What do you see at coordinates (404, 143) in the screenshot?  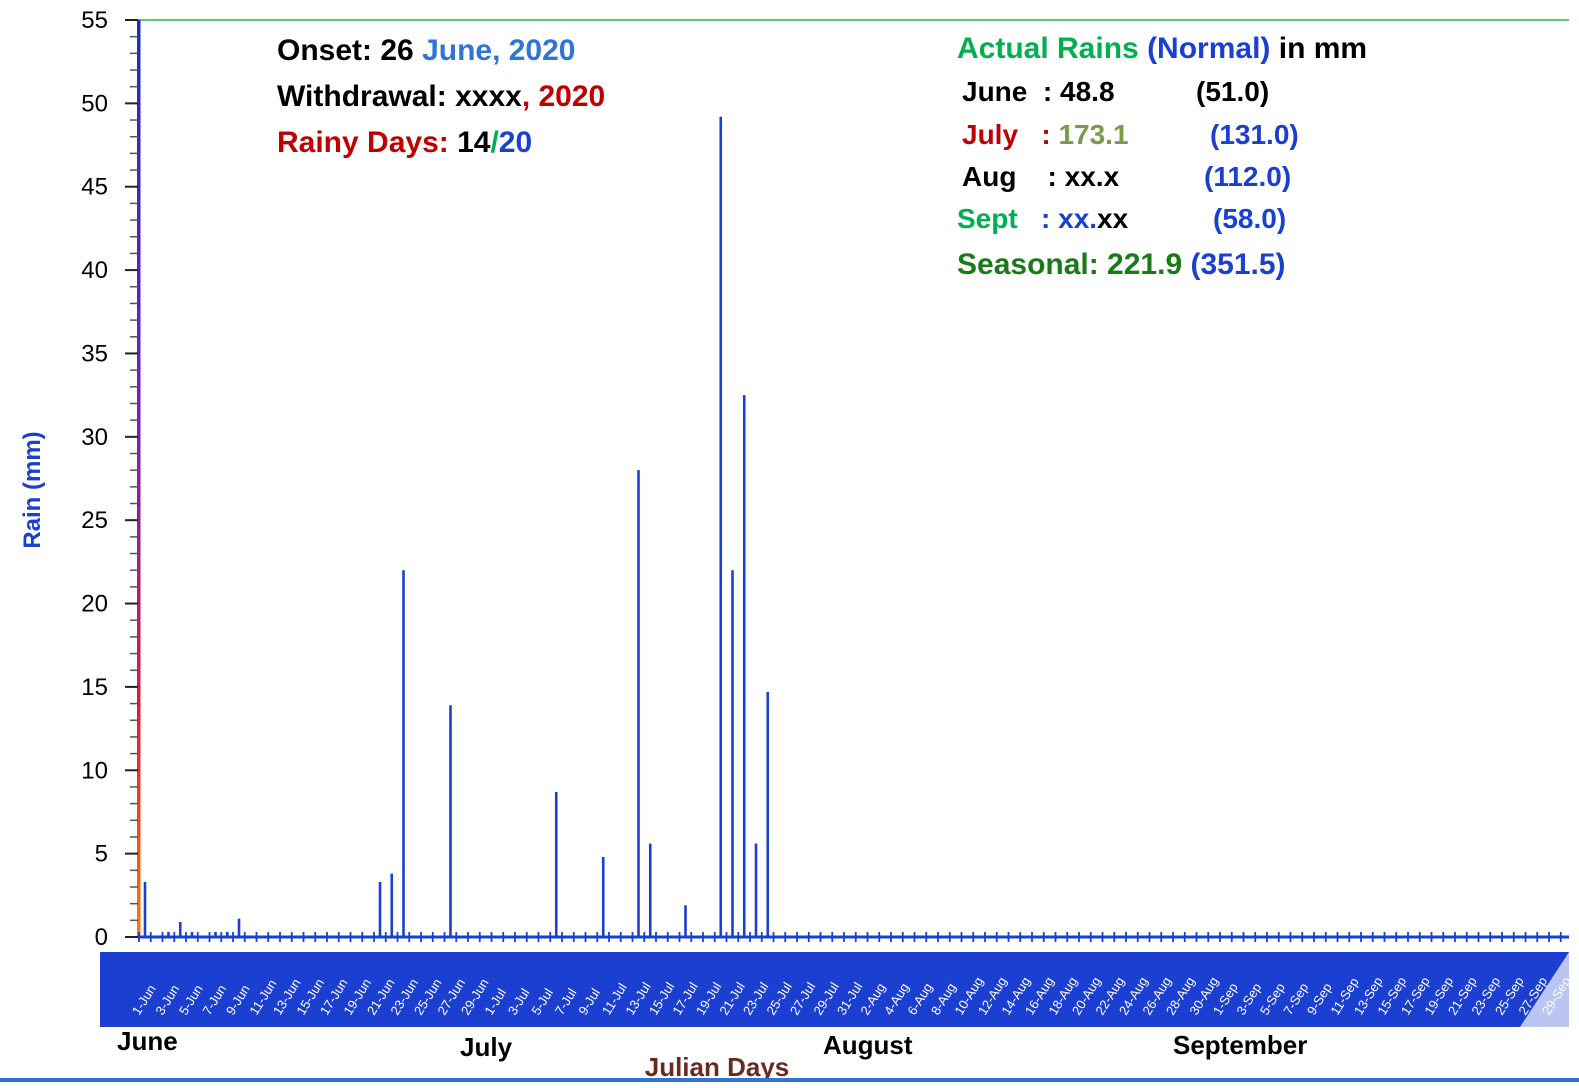 I see `rainy-days-annotation: Rainy Days: 14/20` at bounding box center [404, 143].